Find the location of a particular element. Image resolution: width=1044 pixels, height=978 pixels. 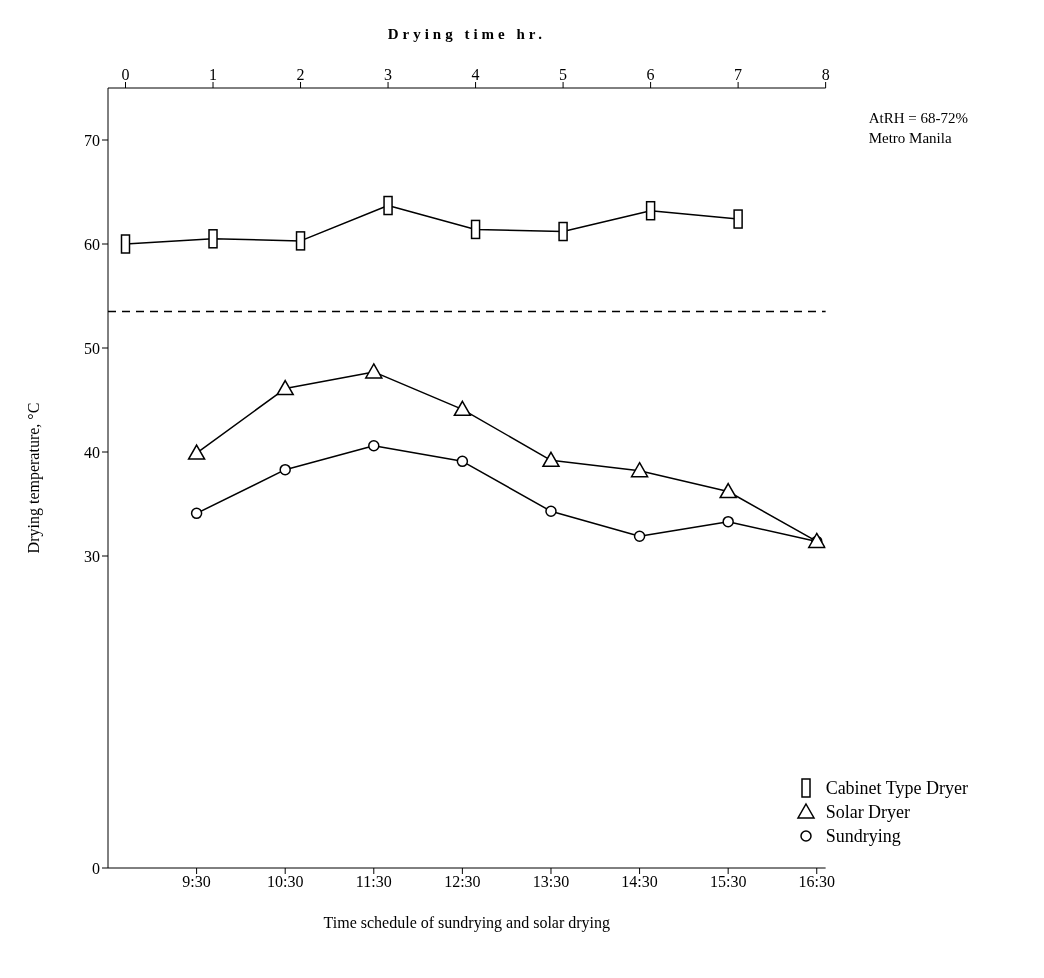

x2-tick-label: 3 is located at coordinates (388, 74).